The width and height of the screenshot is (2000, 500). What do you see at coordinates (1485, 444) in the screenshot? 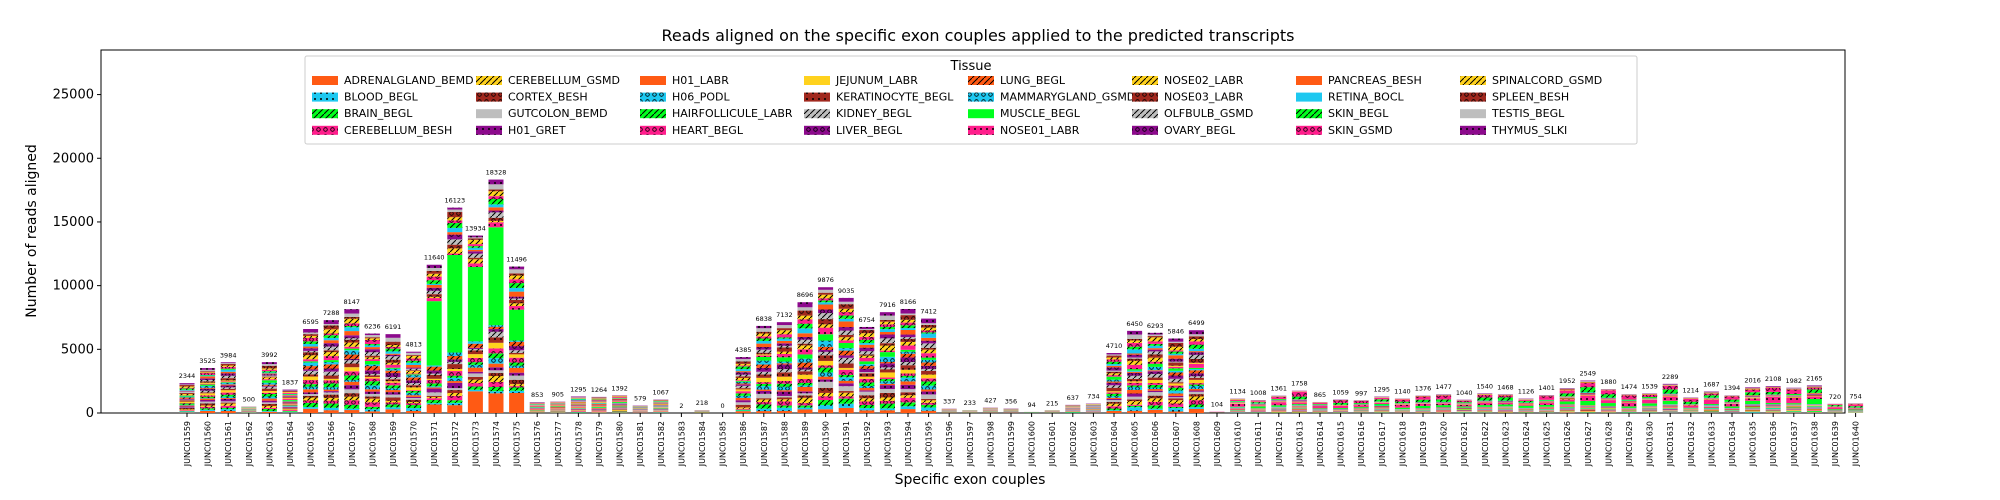
I see `x-tick-label: JUNC01622` at bounding box center [1485, 444].